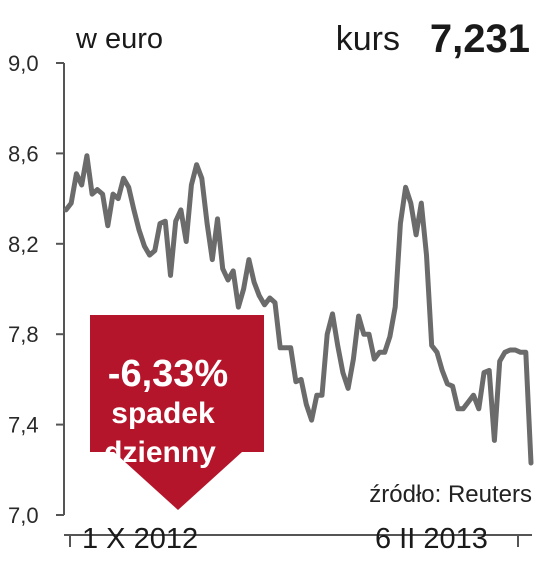  I want to click on x-label-start: 1 X 2012, so click(140, 539).